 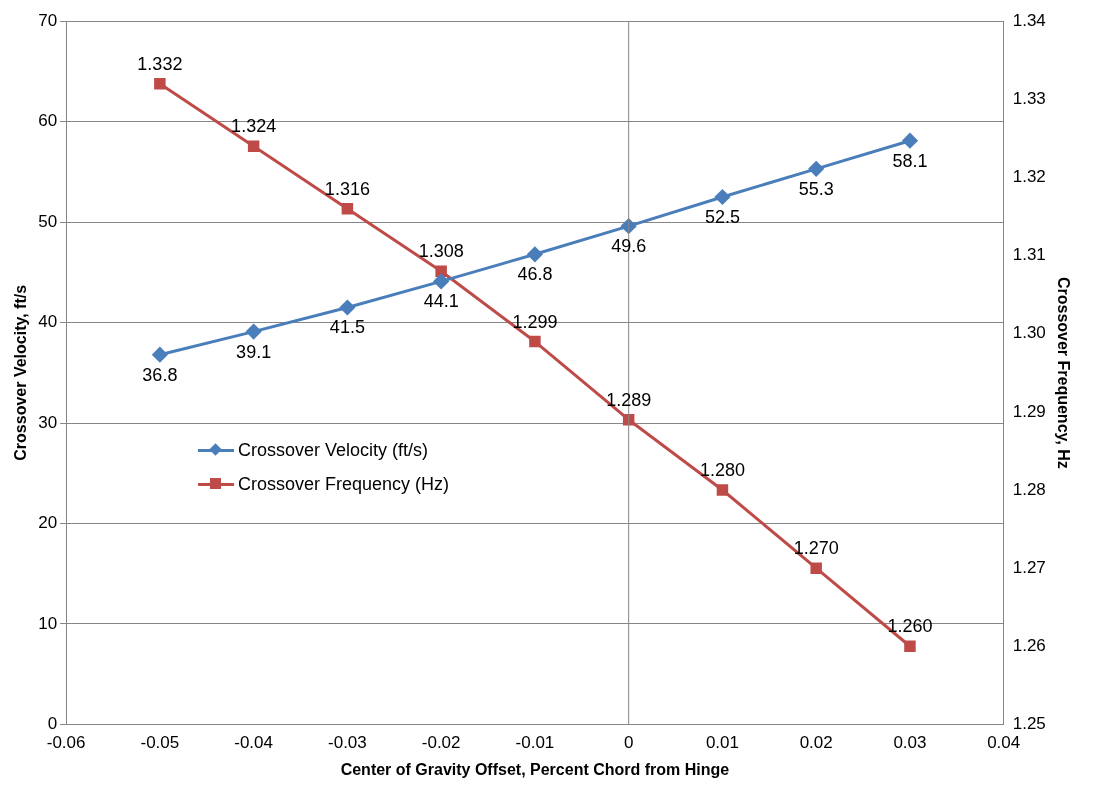 What do you see at coordinates (253, 743) in the screenshot?
I see `x-tick-label: -0.04` at bounding box center [253, 743].